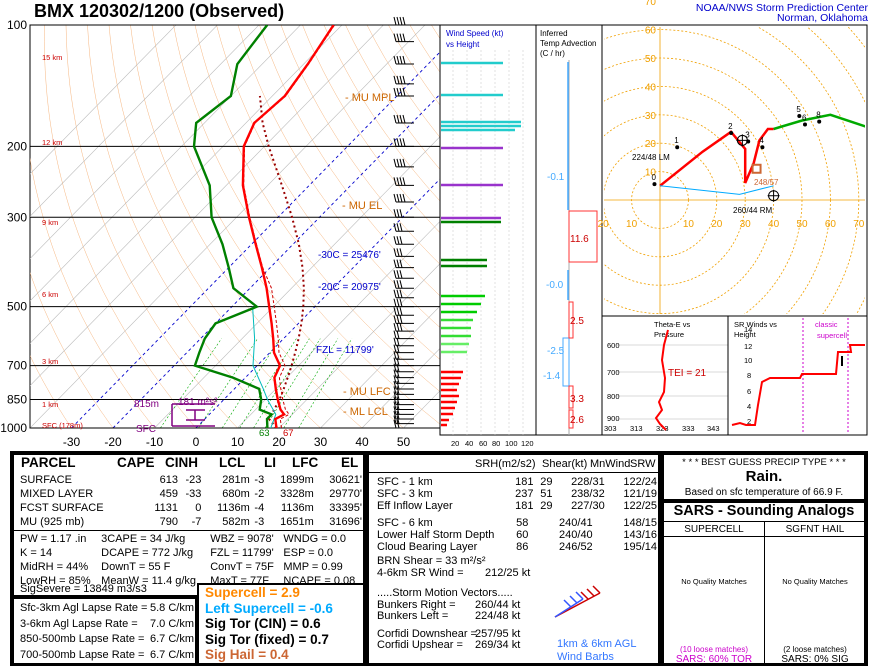 The height and width of the screenshot is (670, 872). I want to click on corfidi-down-label: Corfidi Downshear =, so click(427, 634).